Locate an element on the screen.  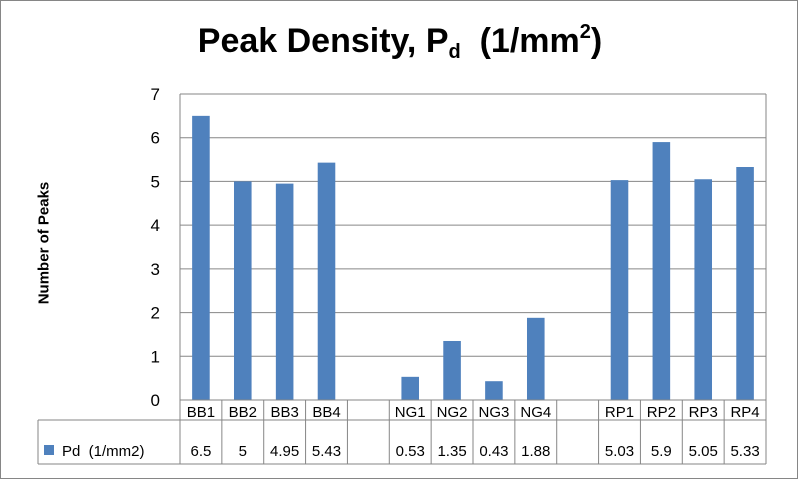
chart-title-superscript: 2 is located at coordinates (585, 32).